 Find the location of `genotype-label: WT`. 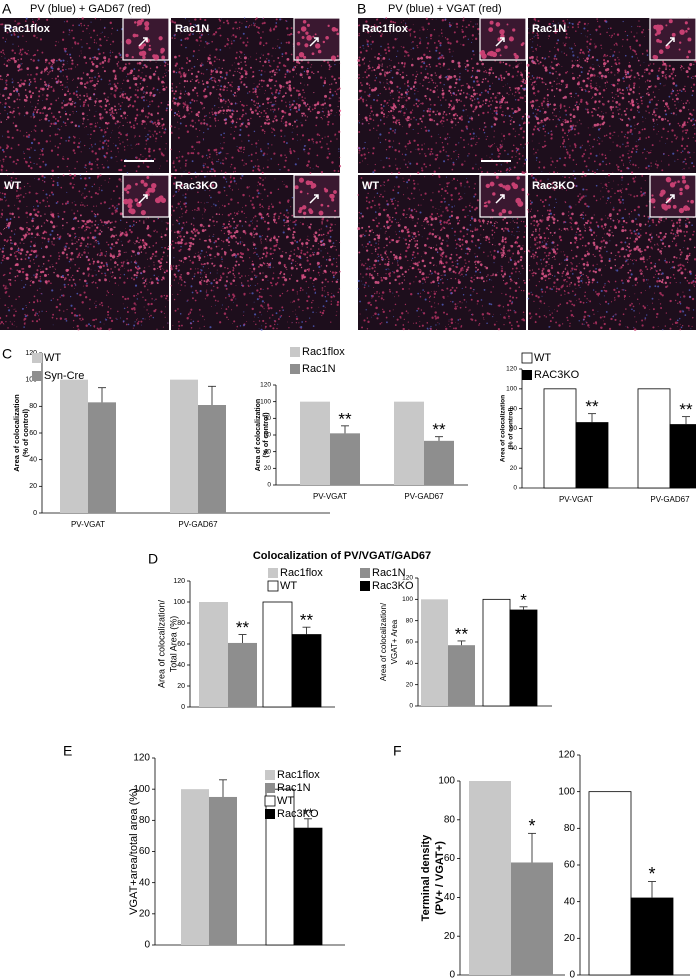

genotype-label: WT is located at coordinates (12, 186).